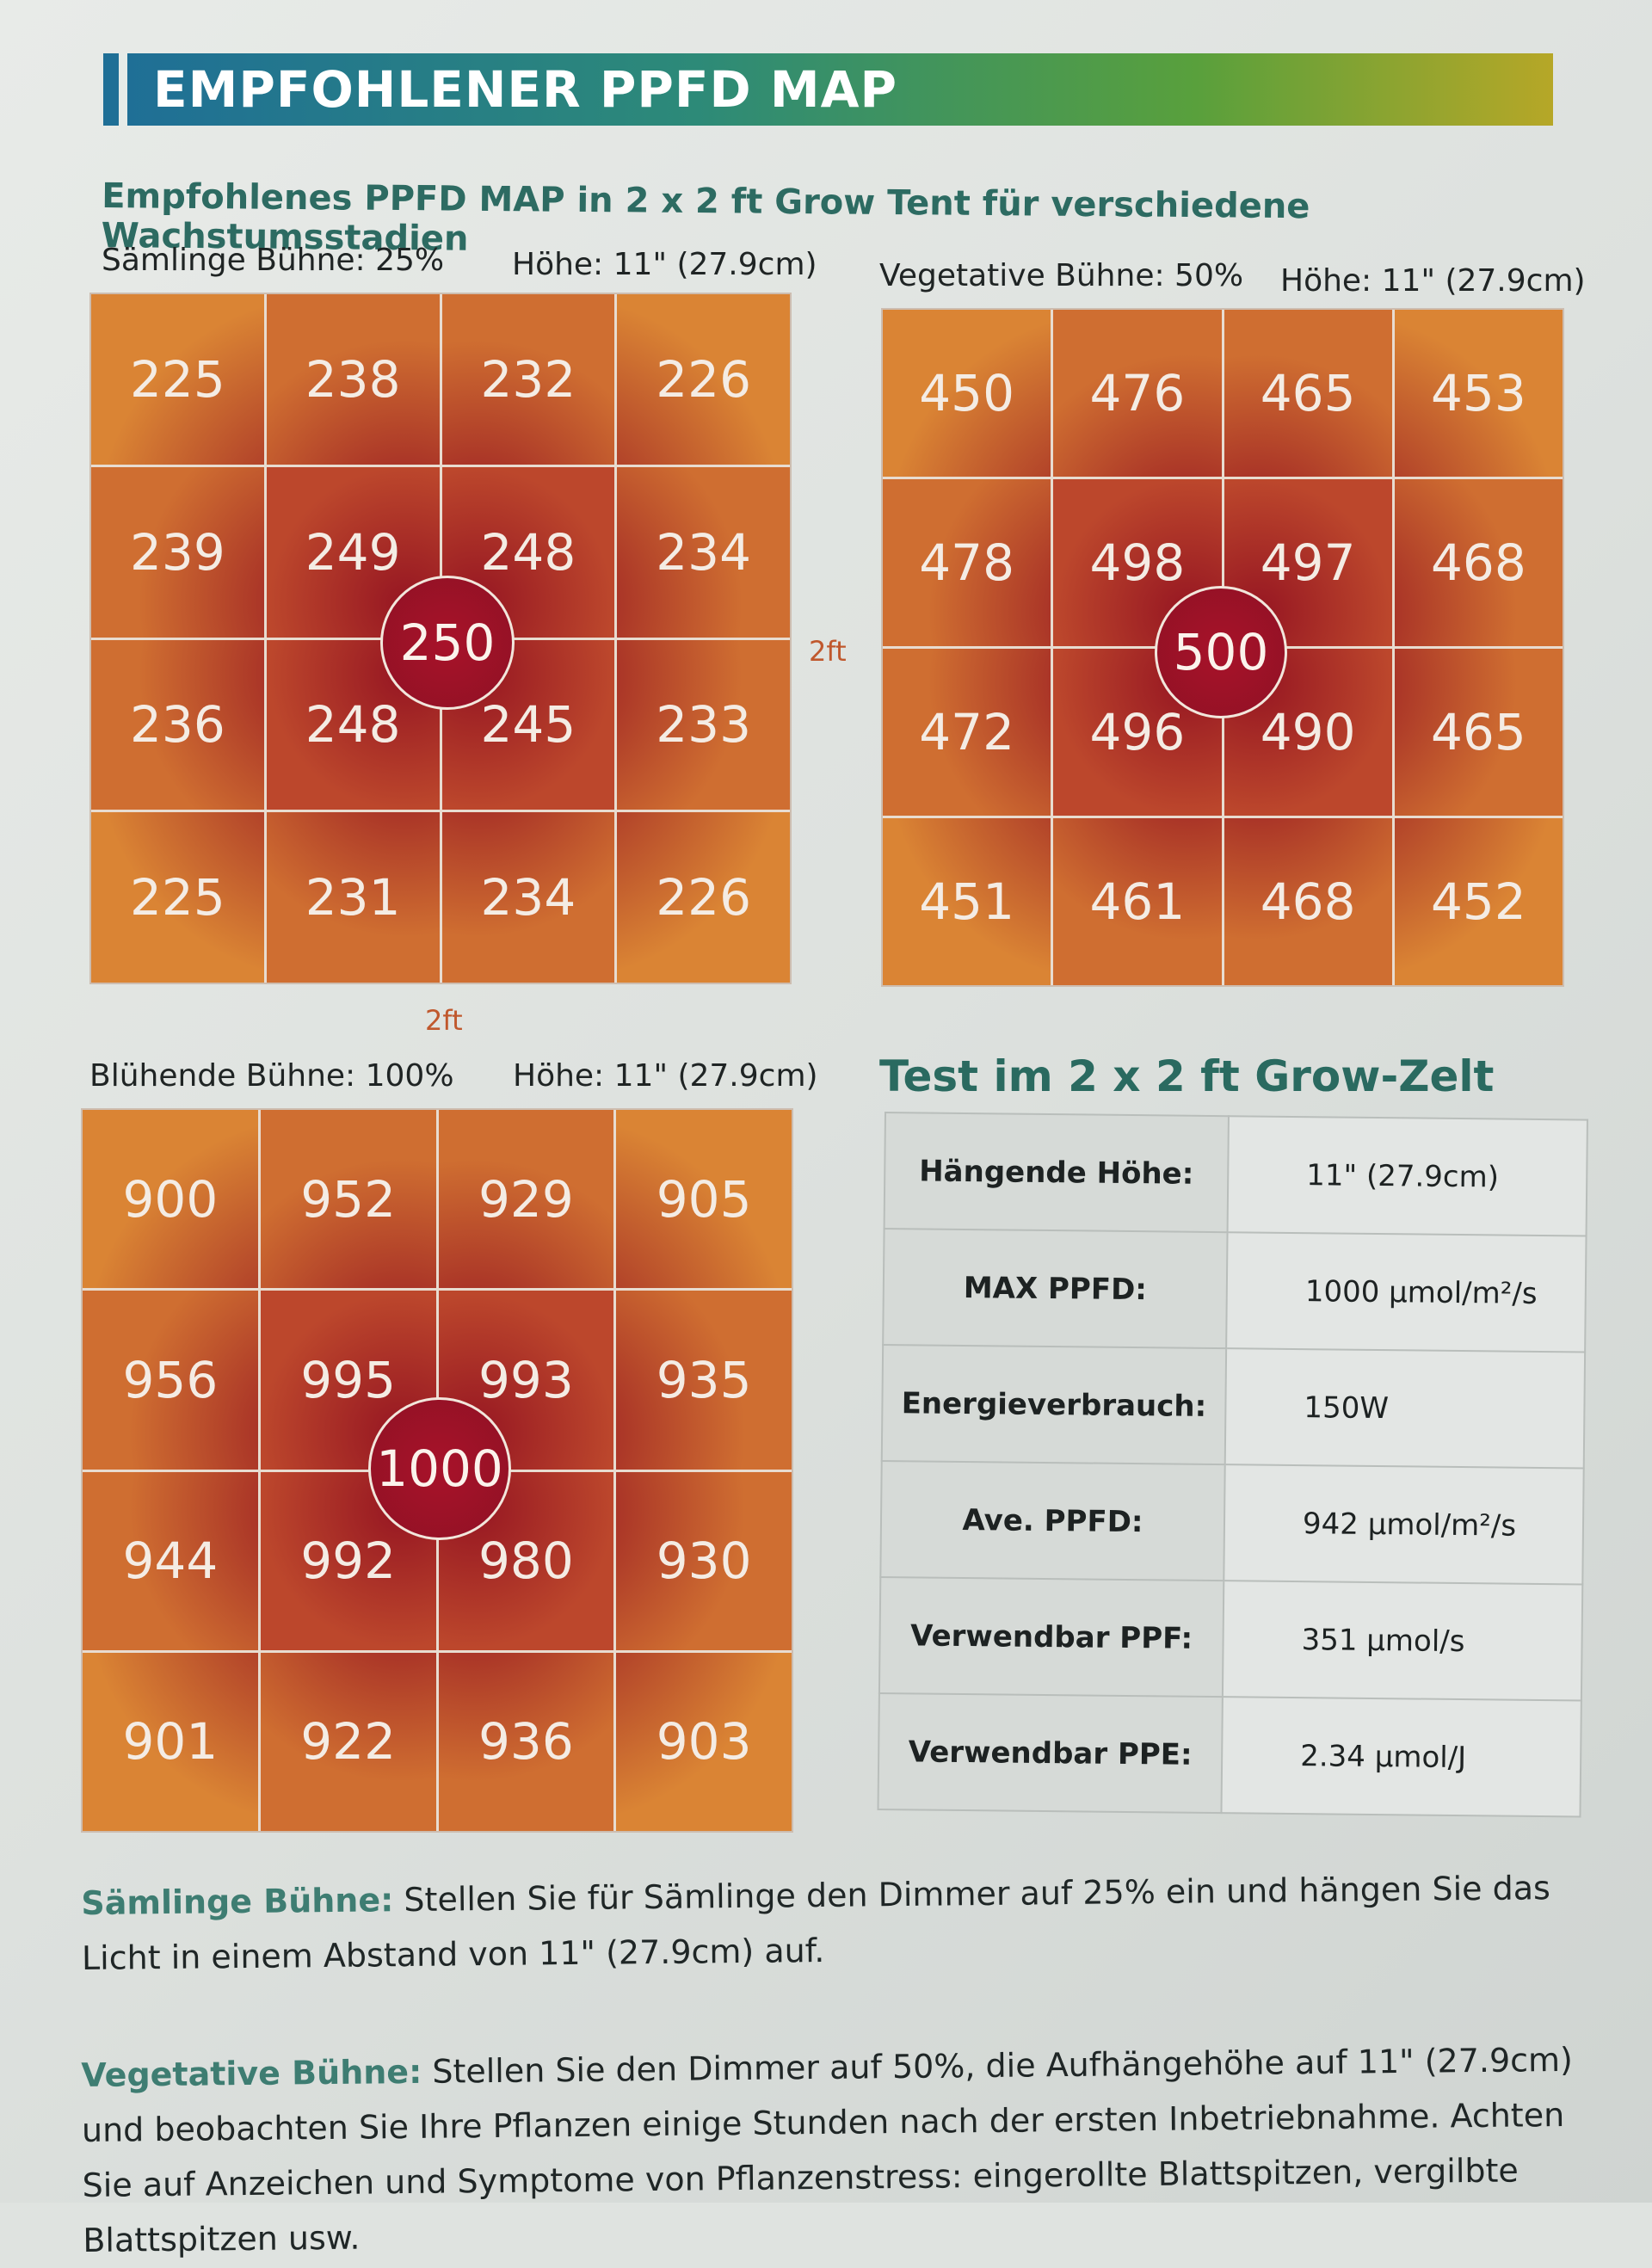 This screenshot has width=1652, height=2268. What do you see at coordinates (664, 264) in the screenshot?
I see `map-seedling-height-label: Höhe: 11" (27.9cm)` at bounding box center [664, 264].